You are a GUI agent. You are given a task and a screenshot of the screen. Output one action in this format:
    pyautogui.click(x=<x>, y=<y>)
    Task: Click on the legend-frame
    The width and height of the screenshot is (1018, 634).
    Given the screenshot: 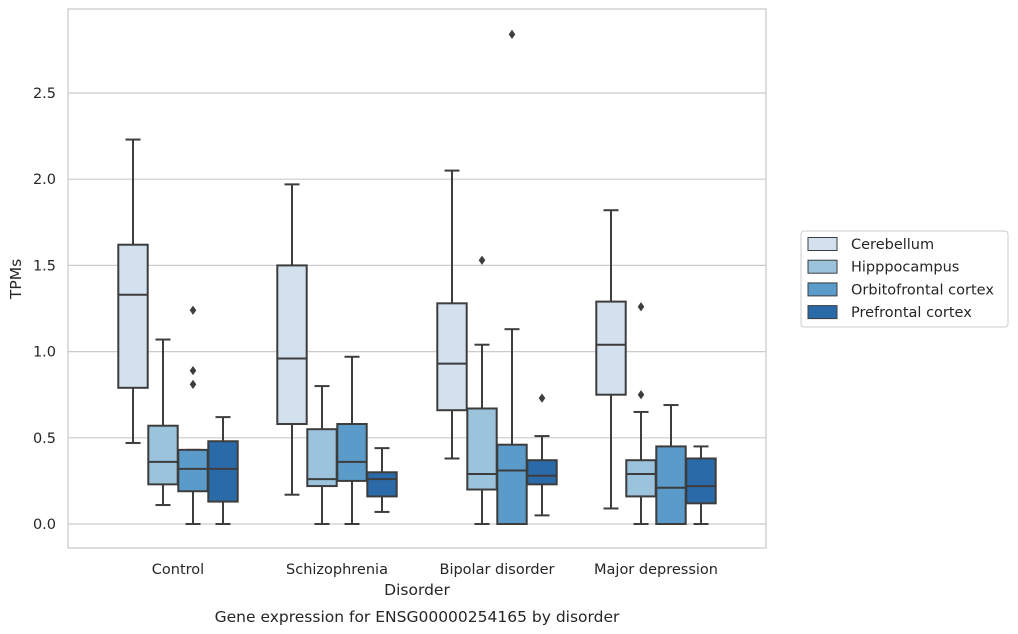 What is the action you would take?
    pyautogui.click(x=904, y=279)
    